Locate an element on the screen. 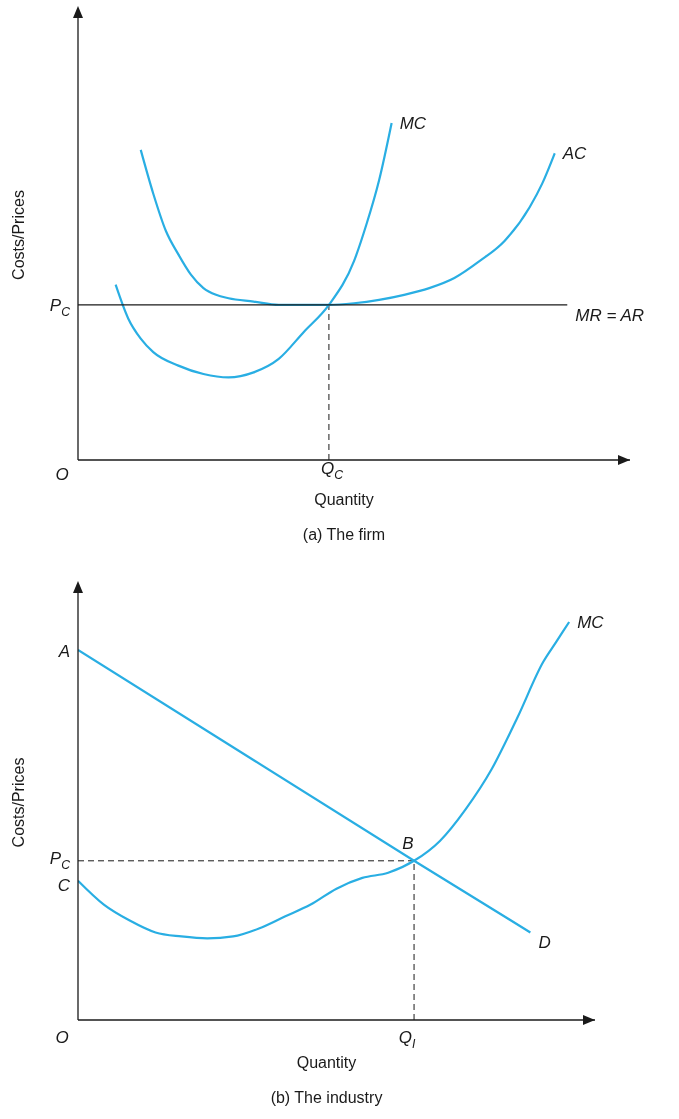 The width and height of the screenshot is (679, 1119). text: (a) The firm is located at coordinates (344, 534).